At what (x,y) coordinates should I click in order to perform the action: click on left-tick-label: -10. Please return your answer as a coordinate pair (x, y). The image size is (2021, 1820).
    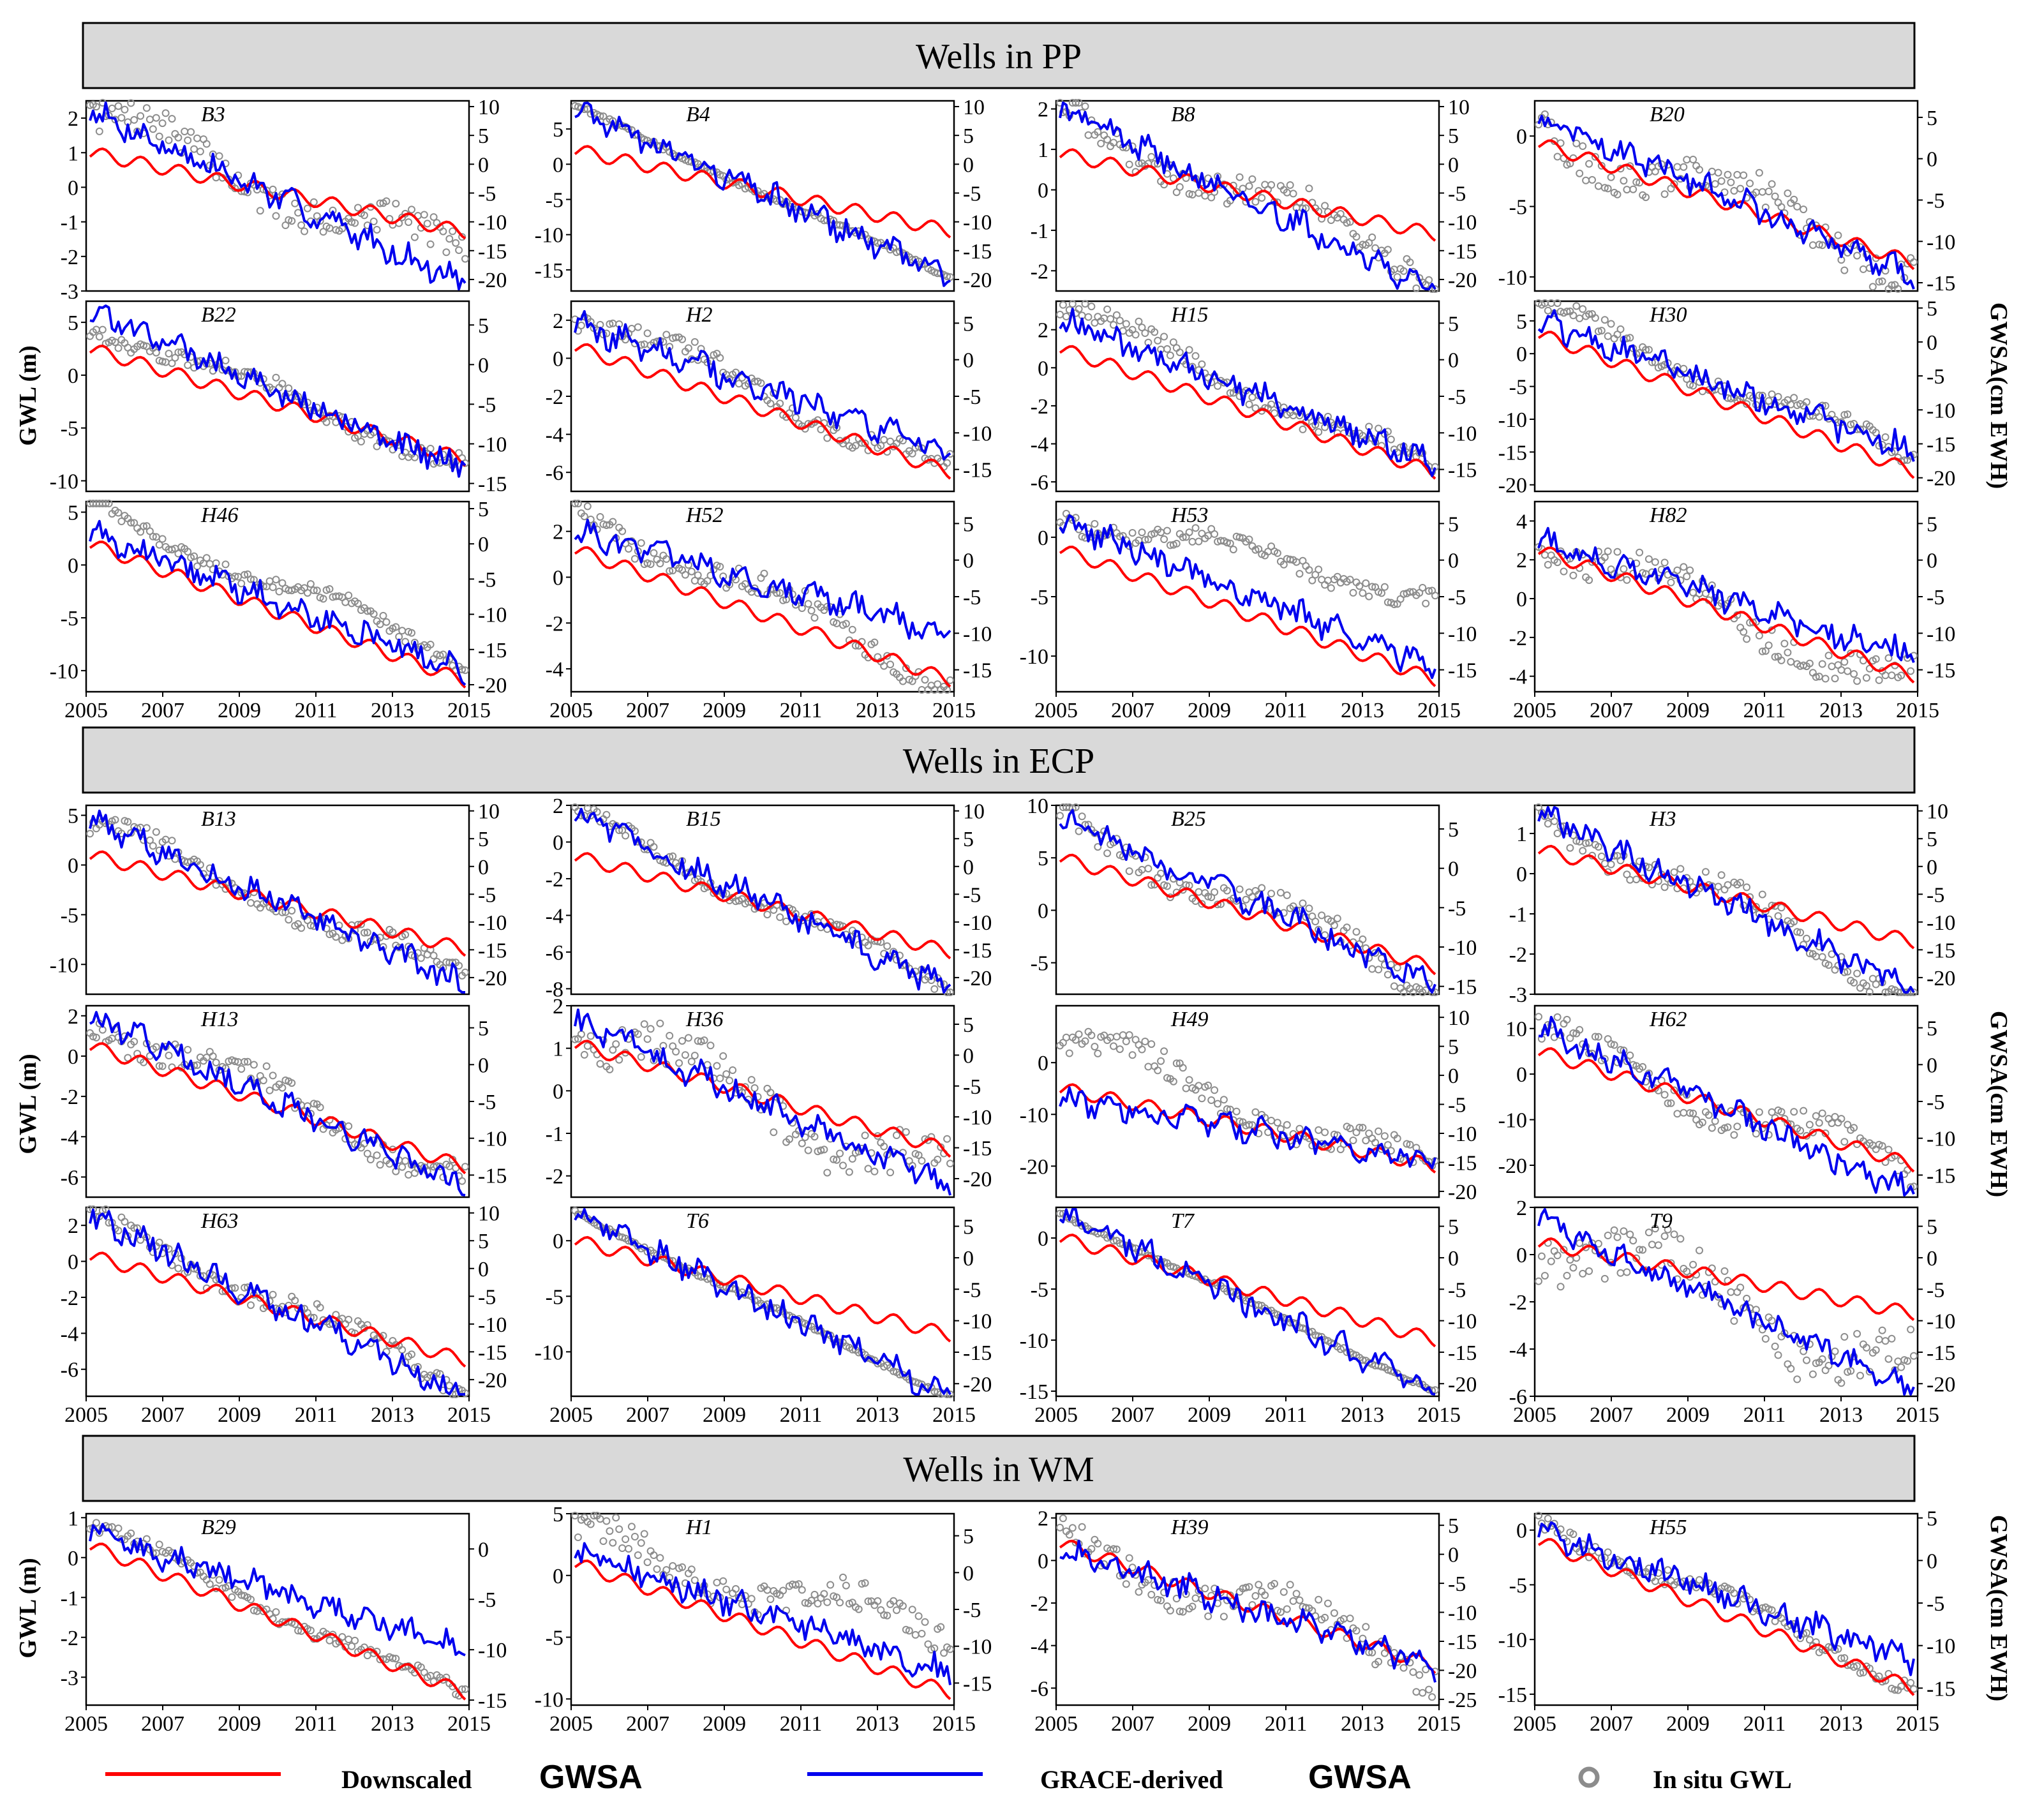
    Looking at the image, I should click on (1513, 278).